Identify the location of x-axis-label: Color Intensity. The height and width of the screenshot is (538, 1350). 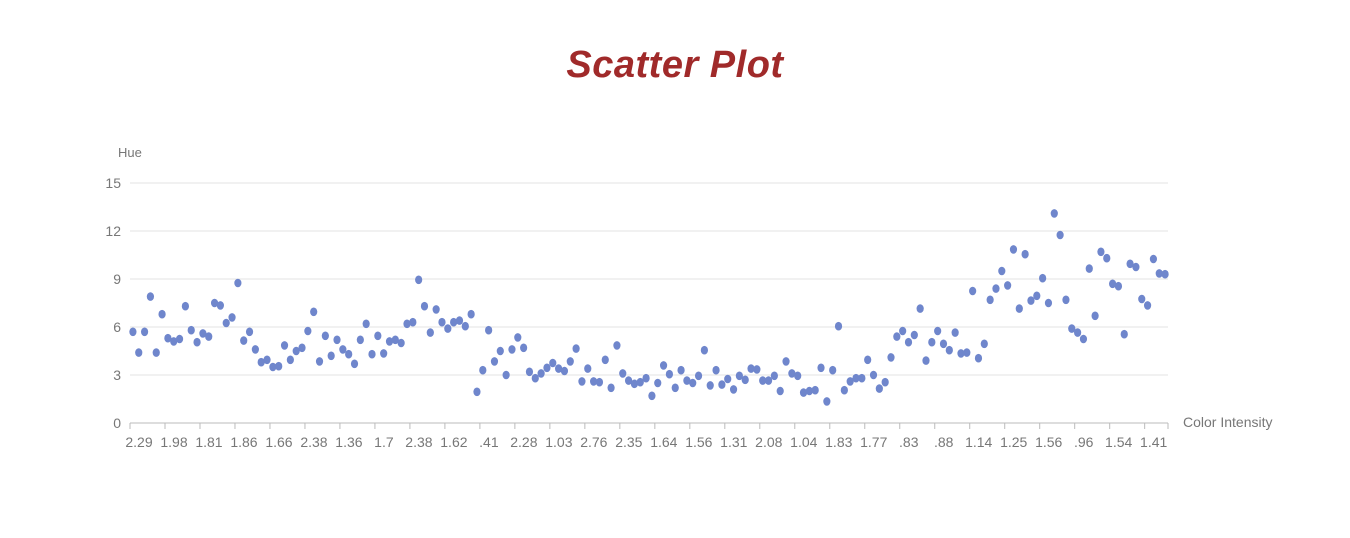
(1227, 422).